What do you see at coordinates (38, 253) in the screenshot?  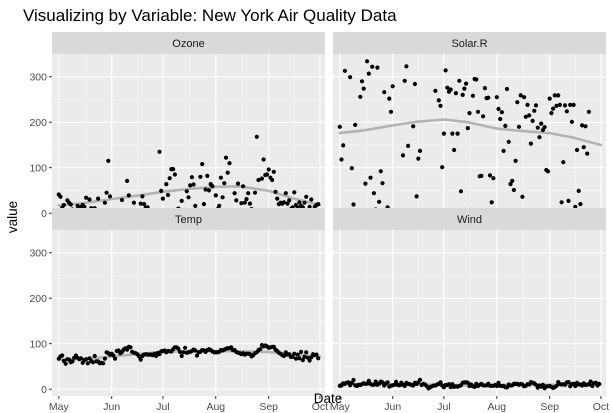 I see `y-tick-label: 300` at bounding box center [38, 253].